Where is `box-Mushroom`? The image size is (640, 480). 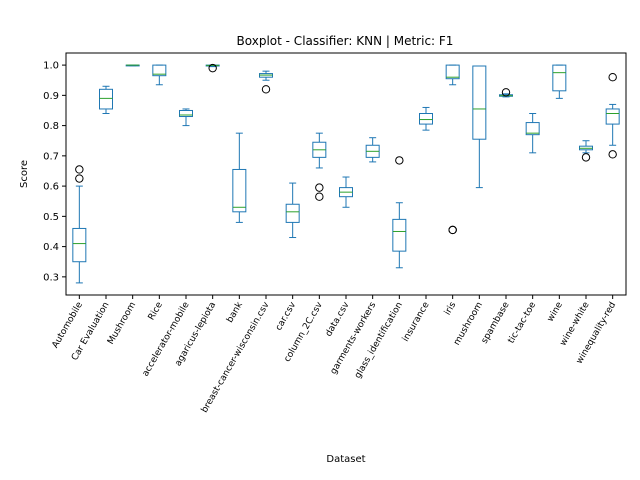 box-Mushroom is located at coordinates (132, 65).